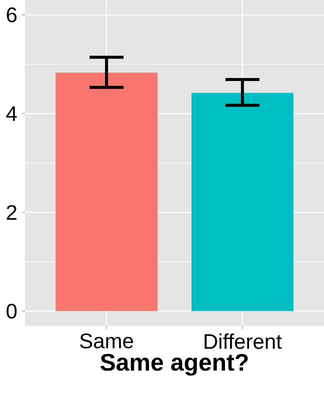 The width and height of the screenshot is (324, 405). Describe the element at coordinates (11, 14) in the screenshot. I see `y-tick-label: 6` at that location.